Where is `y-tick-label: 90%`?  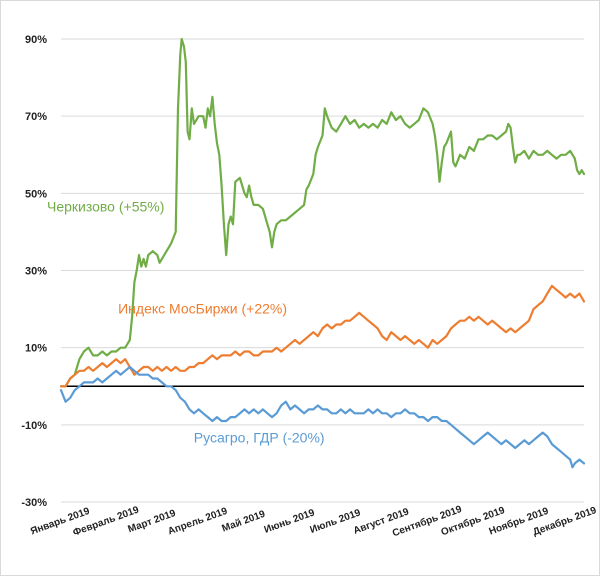 y-tick-label: 90% is located at coordinates (36, 40).